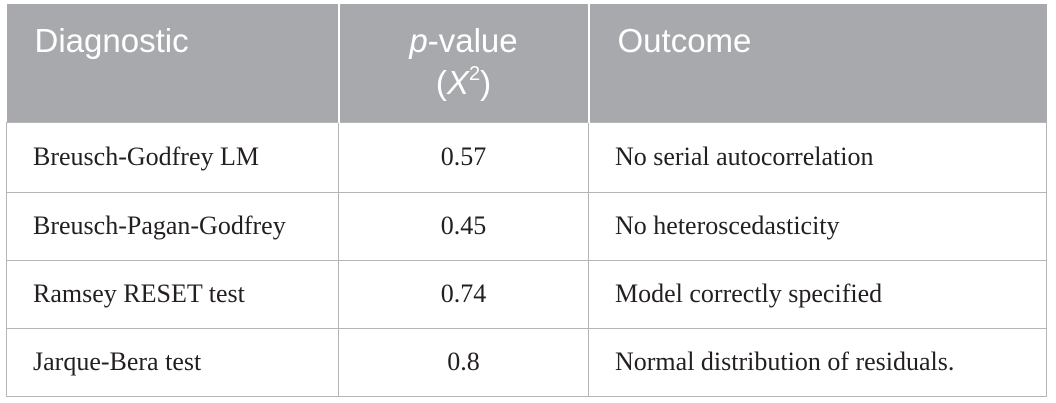 The image size is (1056, 403). What do you see at coordinates (817, 362) in the screenshot?
I see `cell-outcome: Normal distribution of residuals.` at bounding box center [817, 362].